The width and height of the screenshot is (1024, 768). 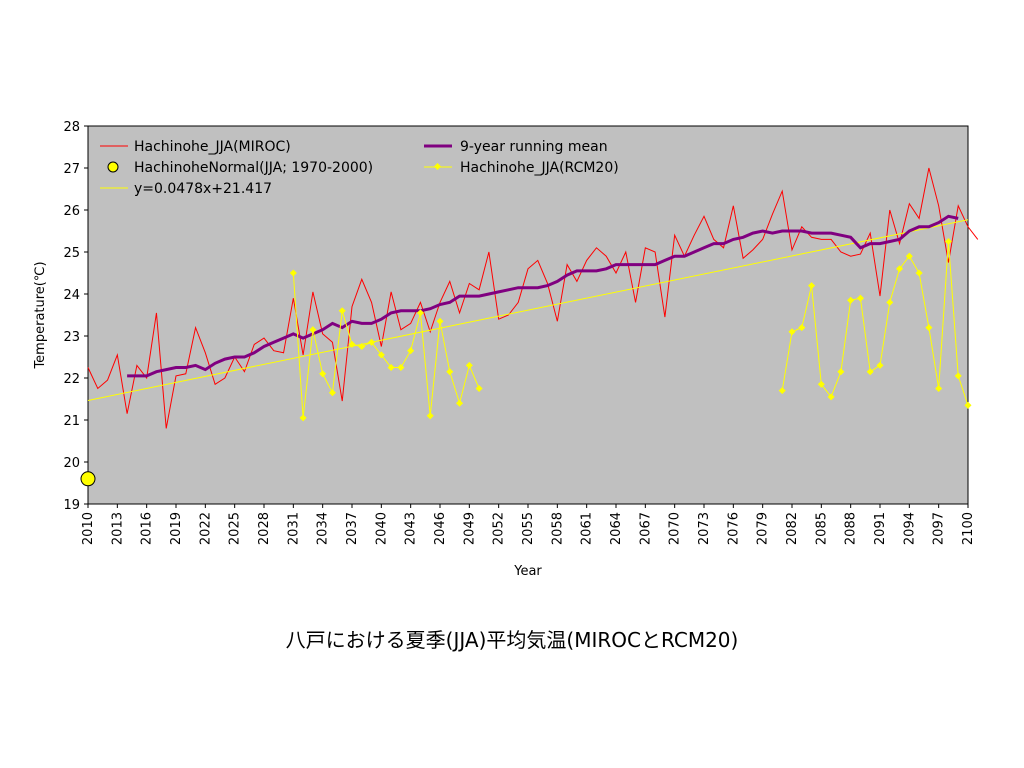 I want to click on x-tick-label: 2064, so click(x=616, y=528).